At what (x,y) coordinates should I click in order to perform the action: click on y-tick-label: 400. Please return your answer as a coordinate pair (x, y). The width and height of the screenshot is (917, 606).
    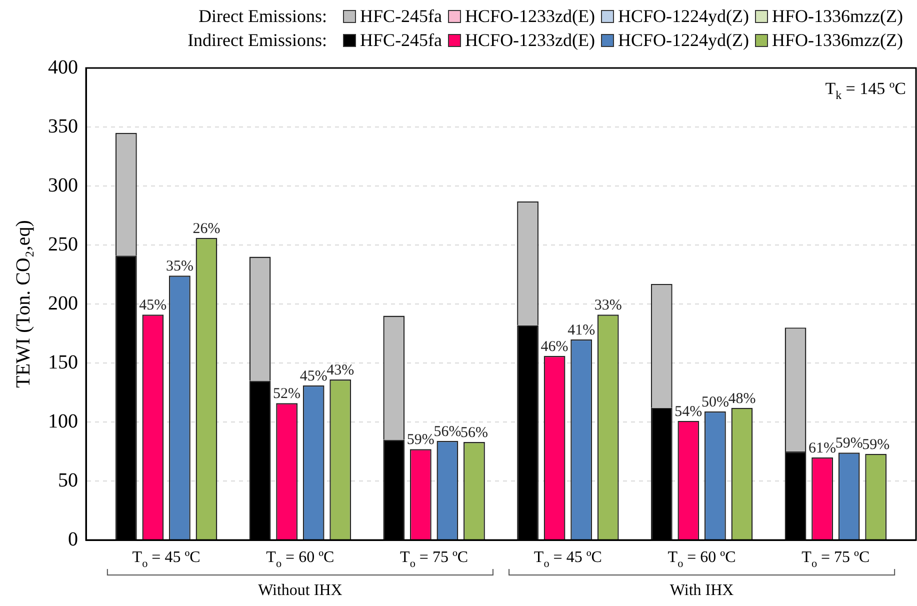
    Looking at the image, I should click on (63, 67).